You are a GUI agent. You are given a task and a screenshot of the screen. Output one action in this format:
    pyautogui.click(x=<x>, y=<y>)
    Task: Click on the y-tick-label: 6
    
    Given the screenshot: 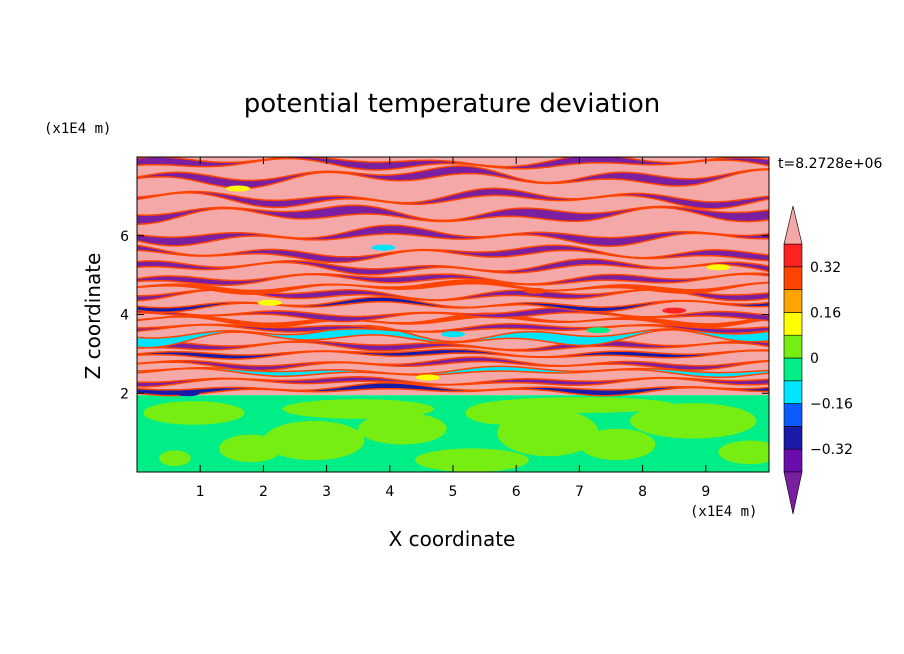 What is the action you would take?
    pyautogui.click(x=124, y=237)
    